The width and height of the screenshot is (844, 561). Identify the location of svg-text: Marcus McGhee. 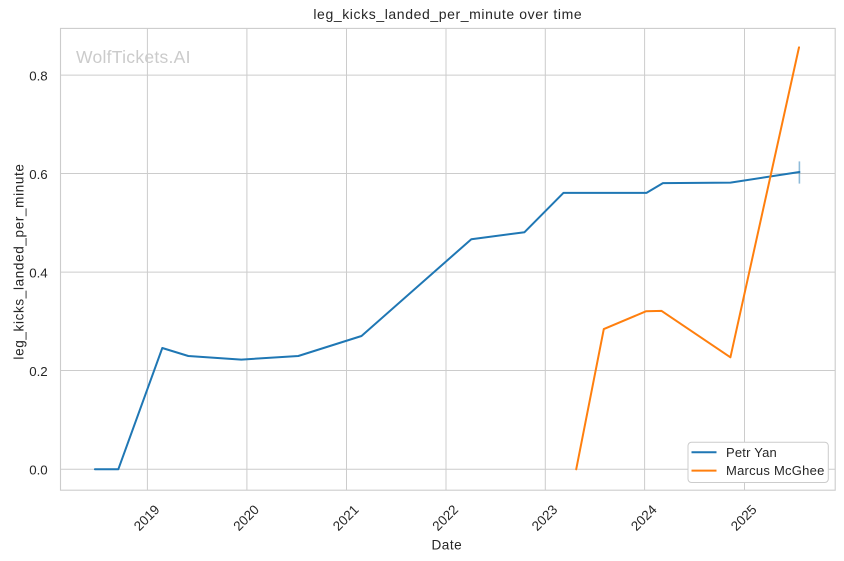
(775, 470).